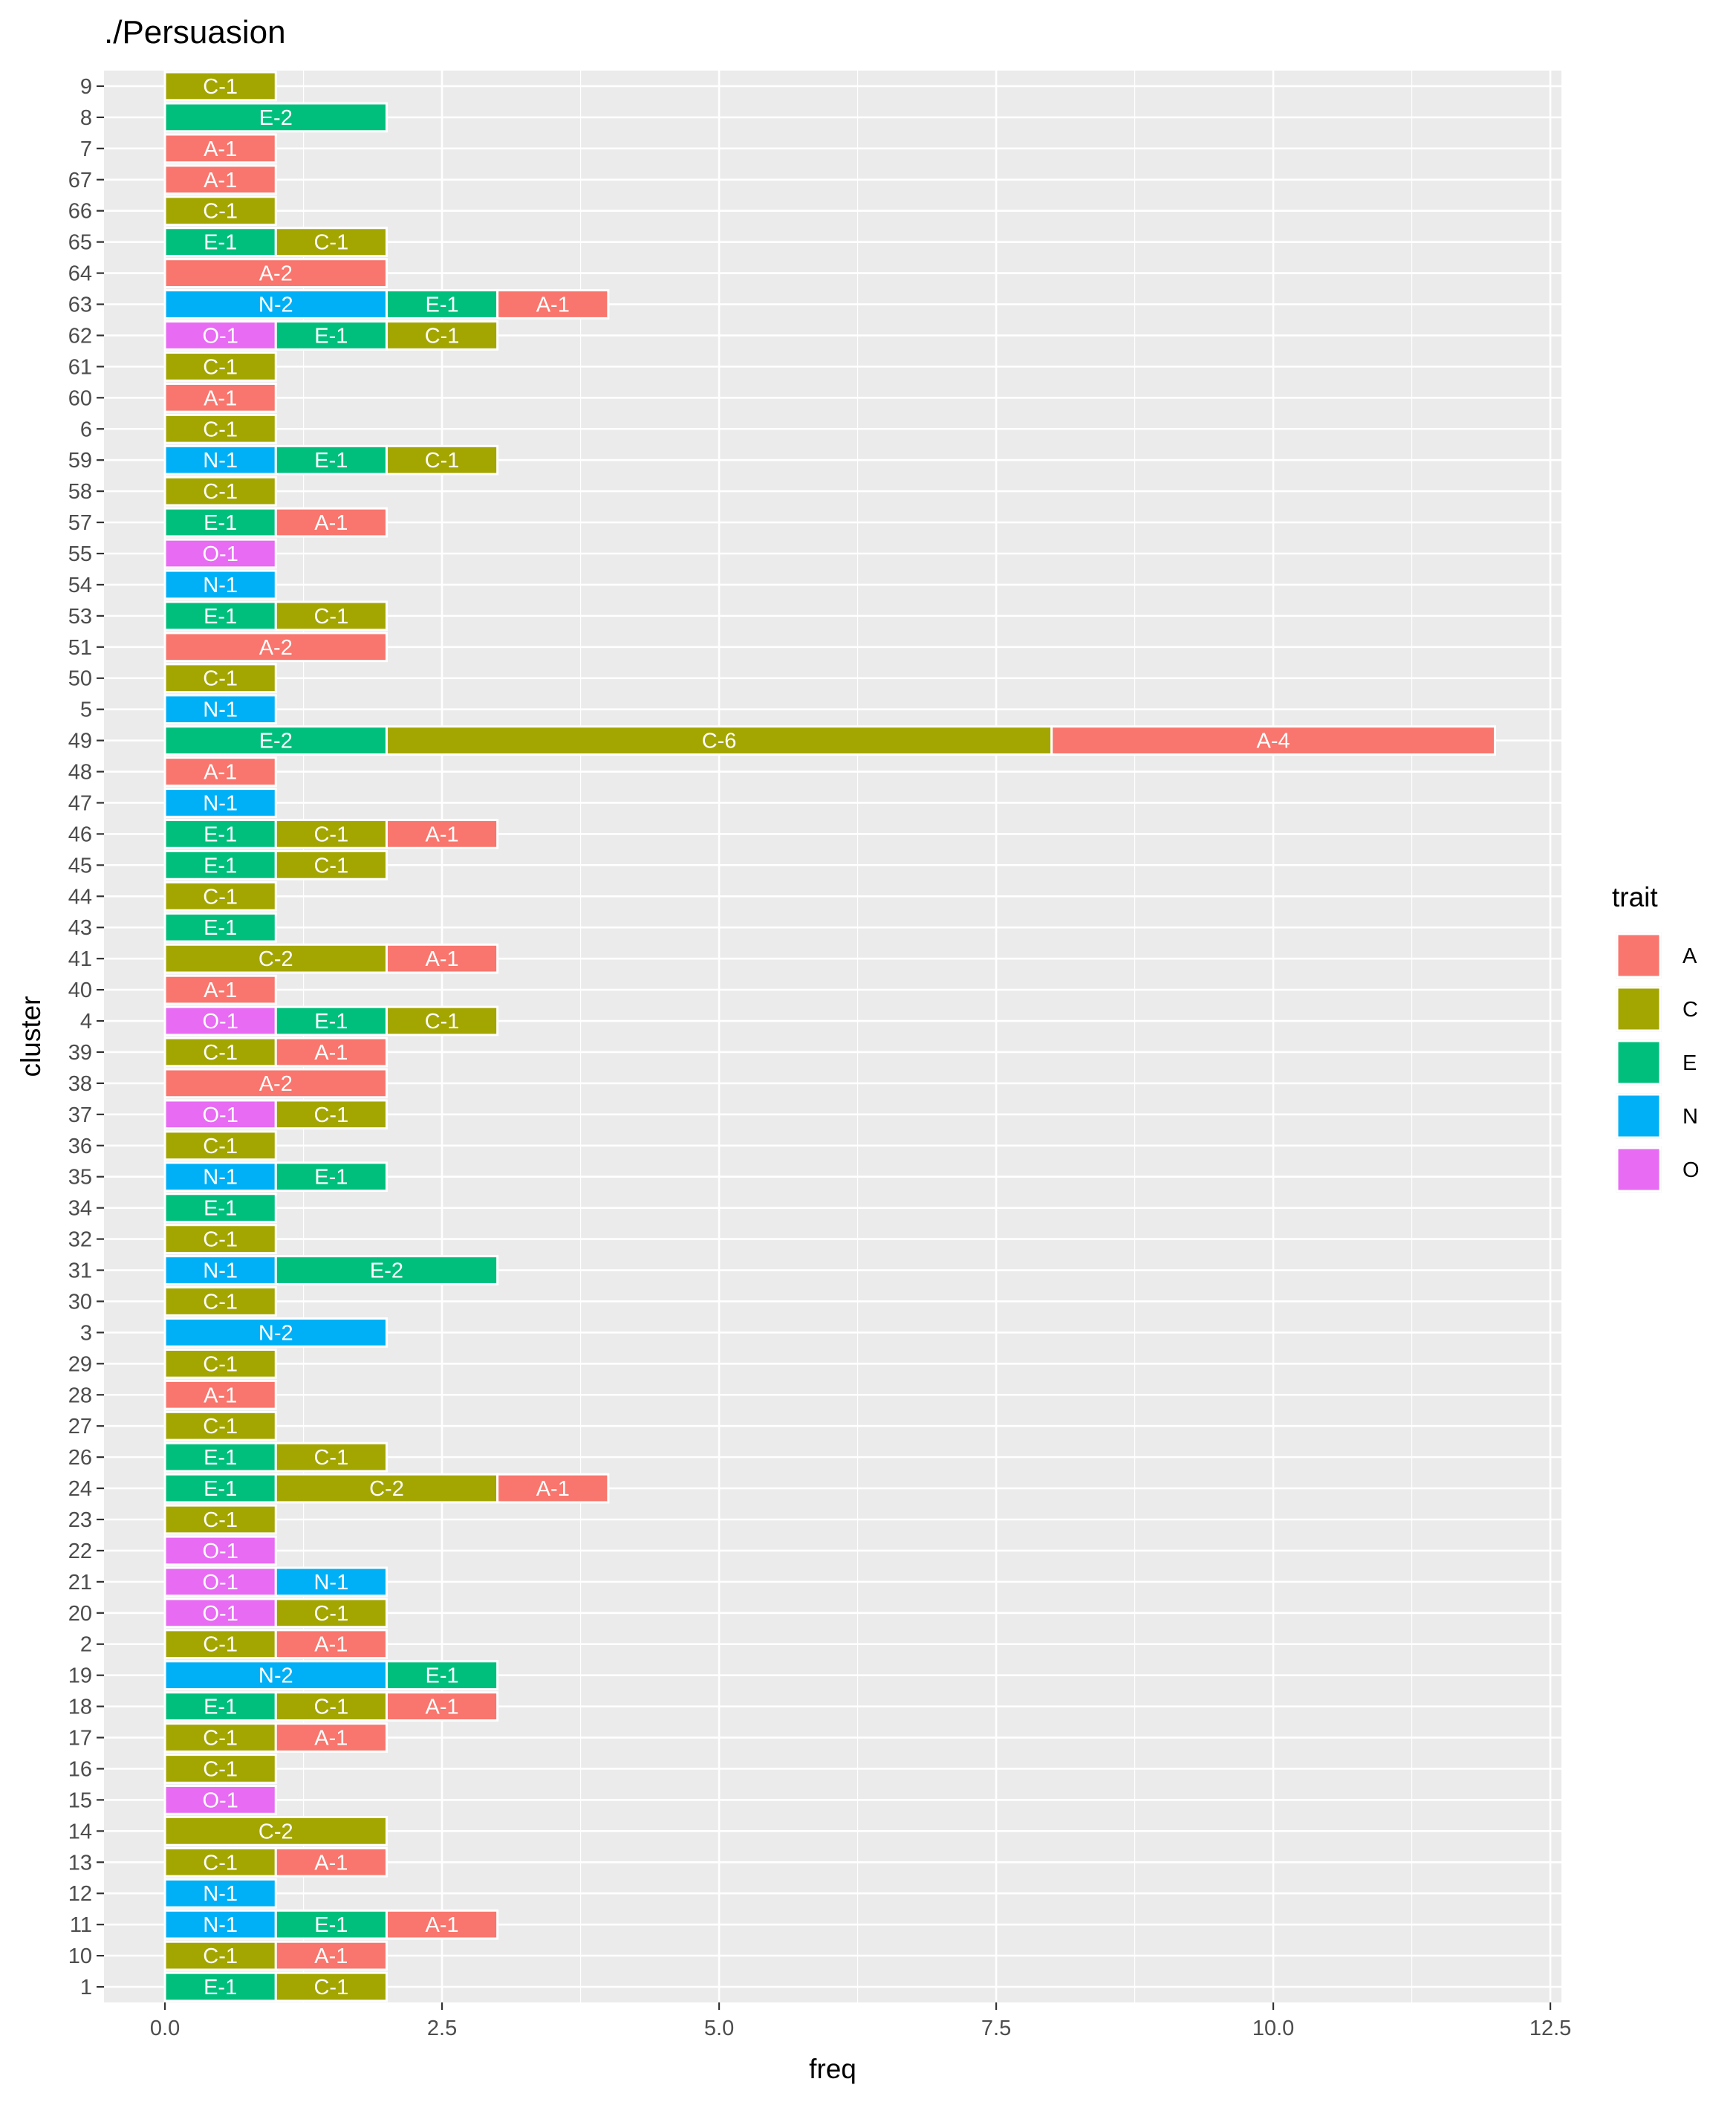 The height and width of the screenshot is (2102, 1736). I want to click on y-tick-label: 48, so click(80, 773).